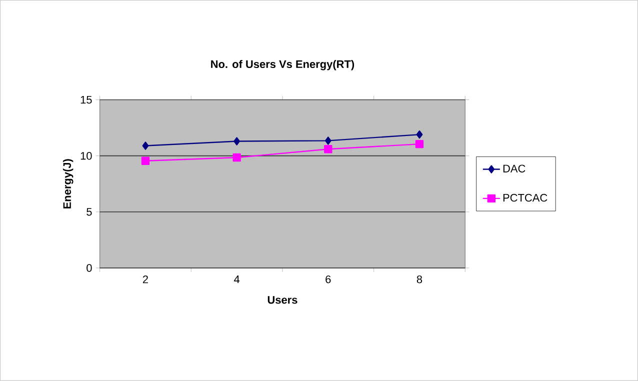 The image size is (638, 381). Describe the element at coordinates (89, 212) in the screenshot. I see `y-tick-label: 5` at that location.